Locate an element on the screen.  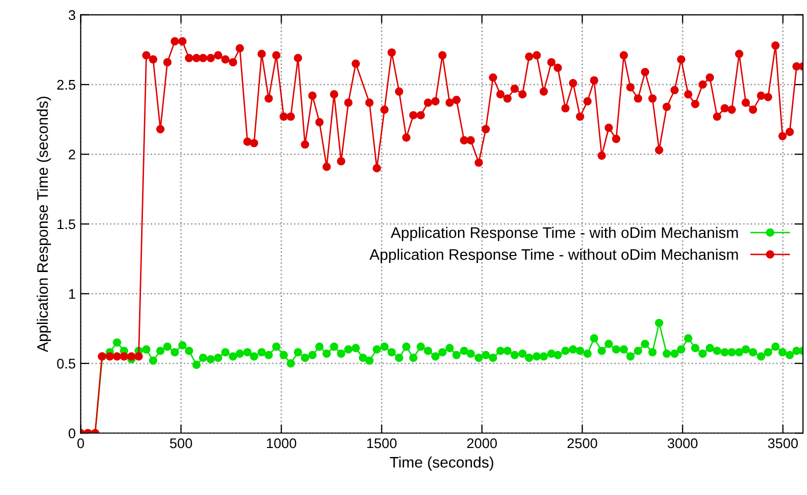
y-tick-label: 2 is located at coordinates (72, 155).